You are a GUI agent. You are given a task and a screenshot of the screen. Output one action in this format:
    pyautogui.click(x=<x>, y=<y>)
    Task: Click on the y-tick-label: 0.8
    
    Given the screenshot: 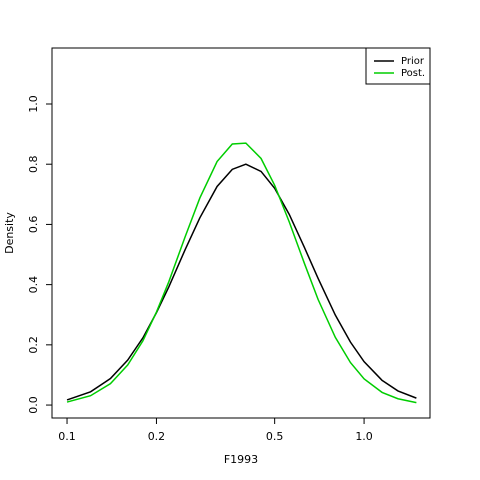 What is the action you would take?
    pyautogui.click(x=33, y=164)
    